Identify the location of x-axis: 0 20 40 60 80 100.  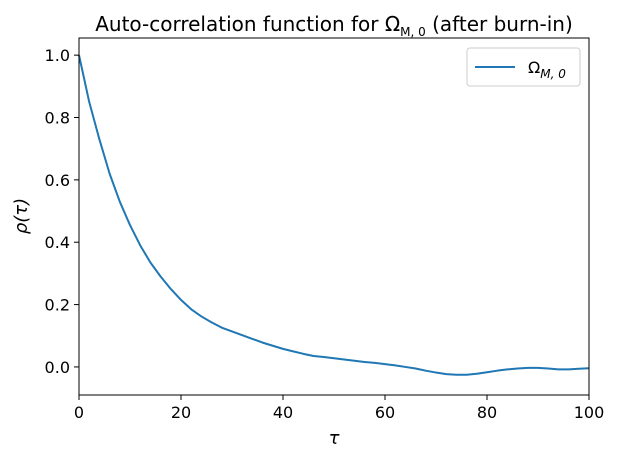
(339, 408).